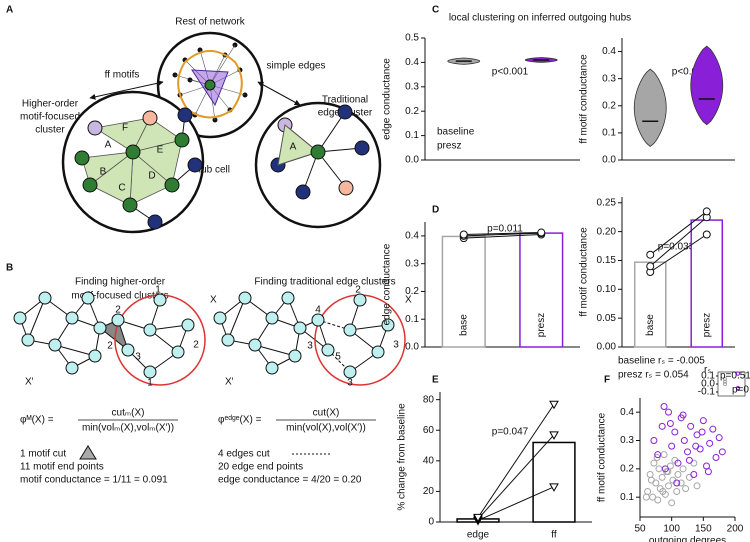  I want to click on annotation: p=0.011, so click(505, 229).